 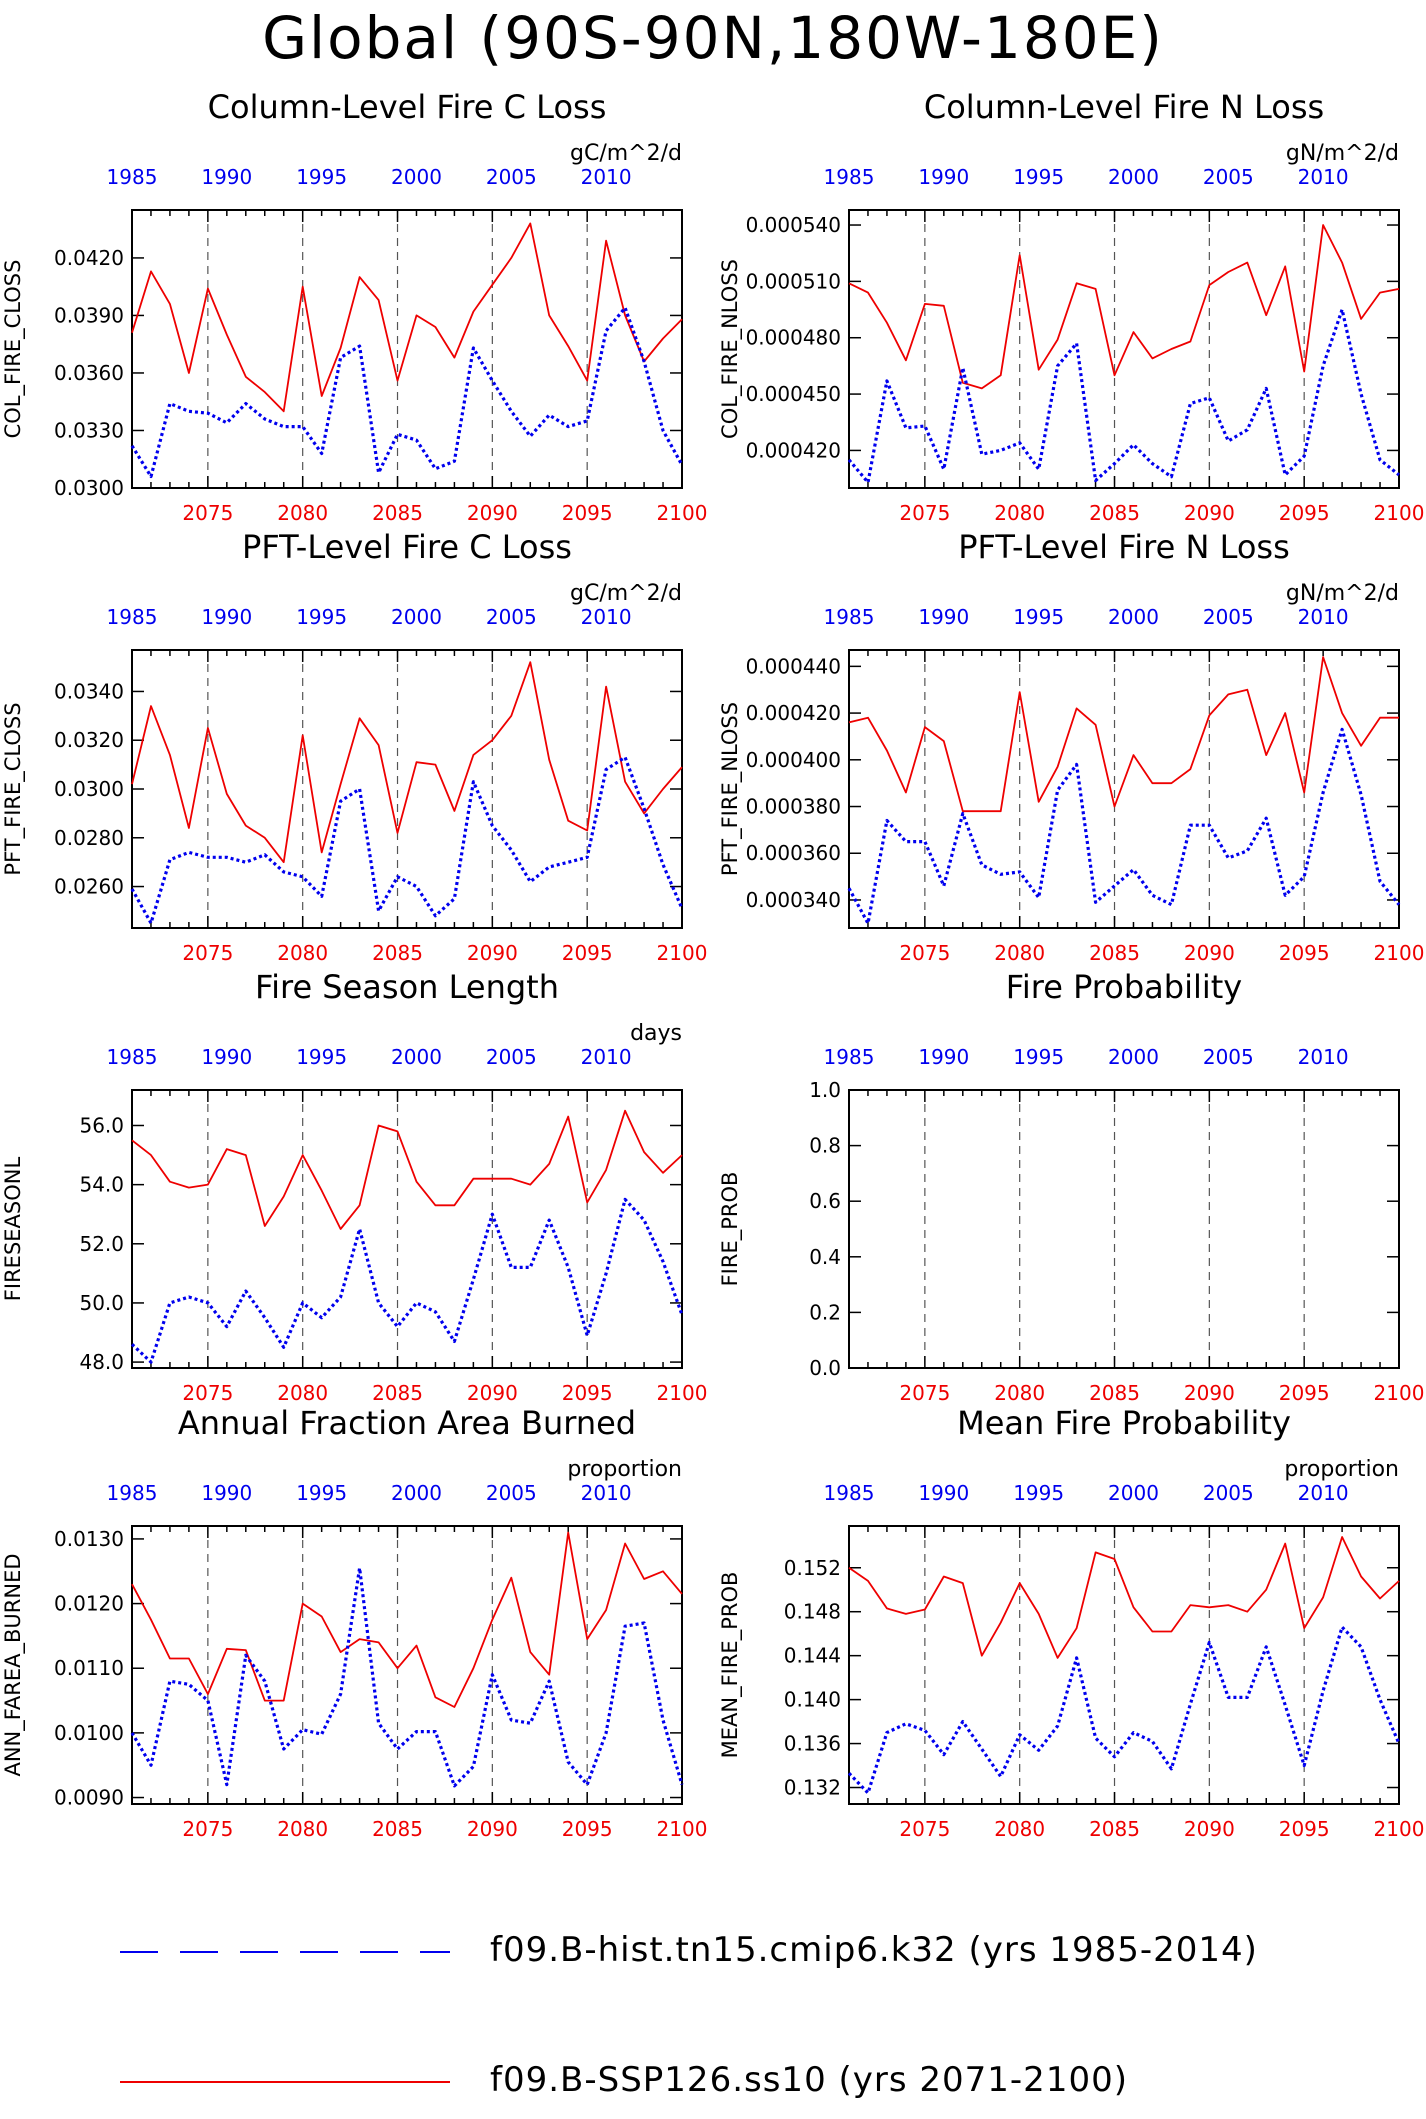 I want to click on panel-8-x-tick-label-2095: 2095, so click(x=1304, y=1829).